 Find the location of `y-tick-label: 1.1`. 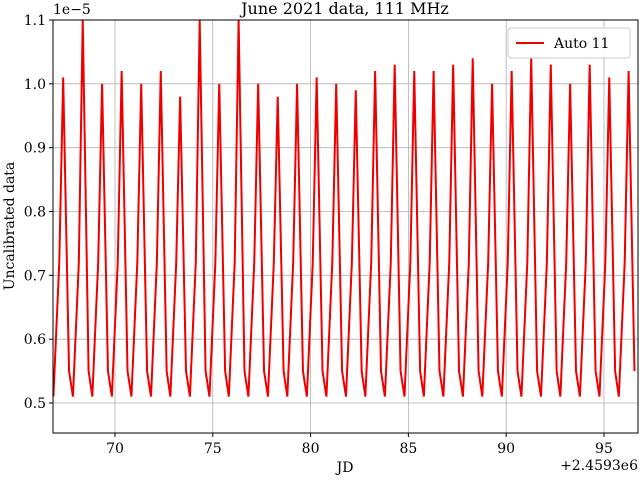

y-tick-label: 1.1 is located at coordinates (35, 21).